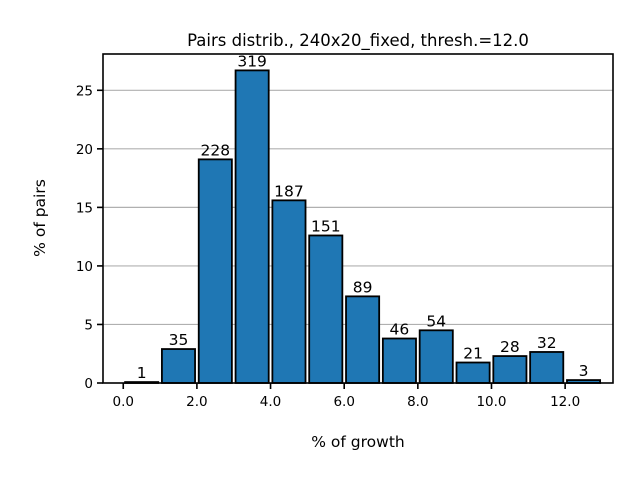 This screenshot has width=640, height=480. Describe the element at coordinates (510, 347) in the screenshot. I see `bar-count-label: 28` at that location.